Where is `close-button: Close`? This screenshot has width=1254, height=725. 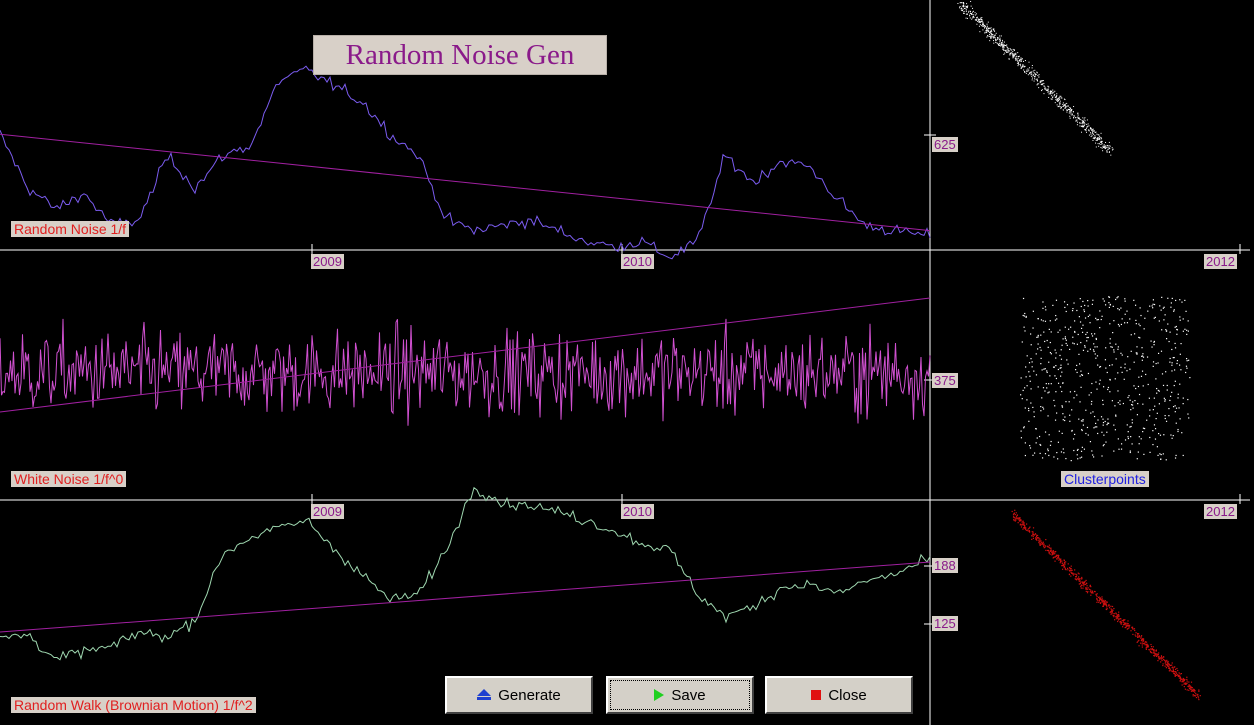 close-button: Close is located at coordinates (839, 695).